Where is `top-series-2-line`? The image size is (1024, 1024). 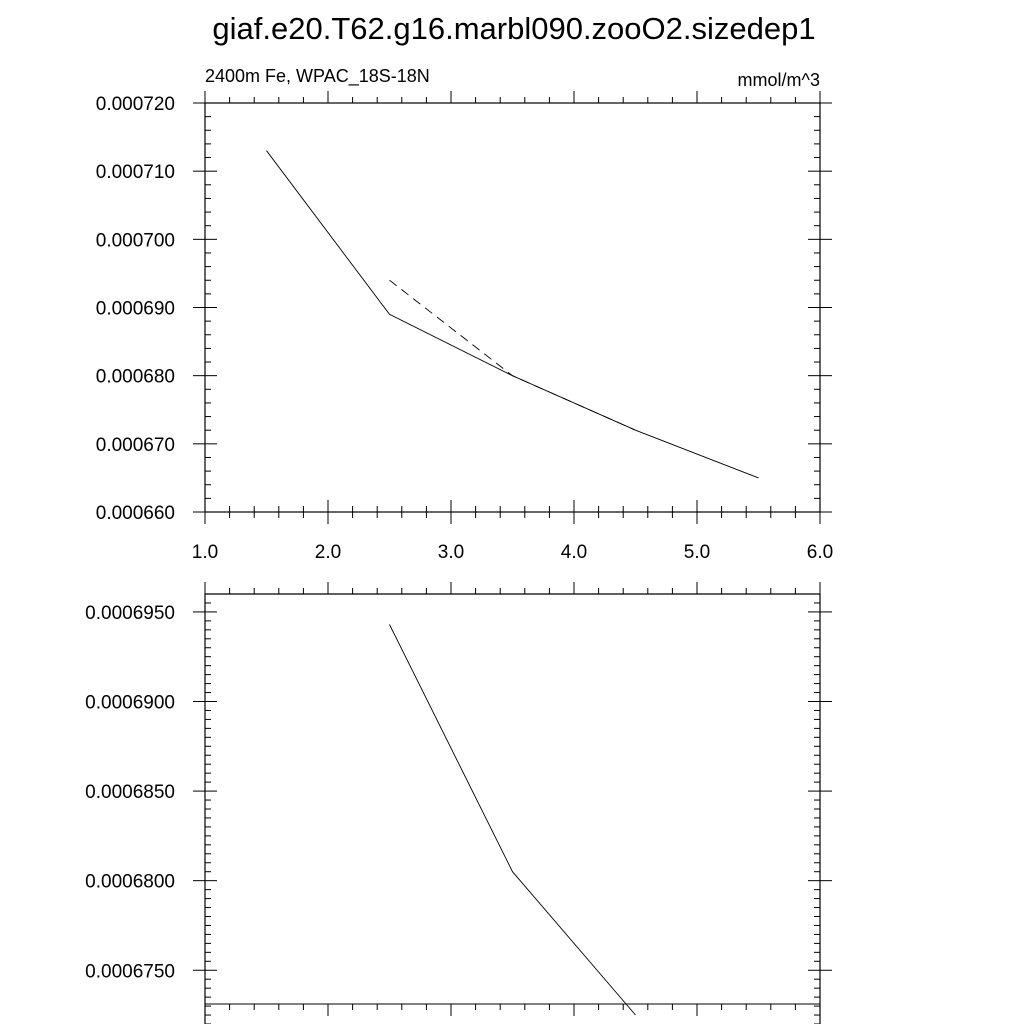 top-series-2-line is located at coordinates (512, 355).